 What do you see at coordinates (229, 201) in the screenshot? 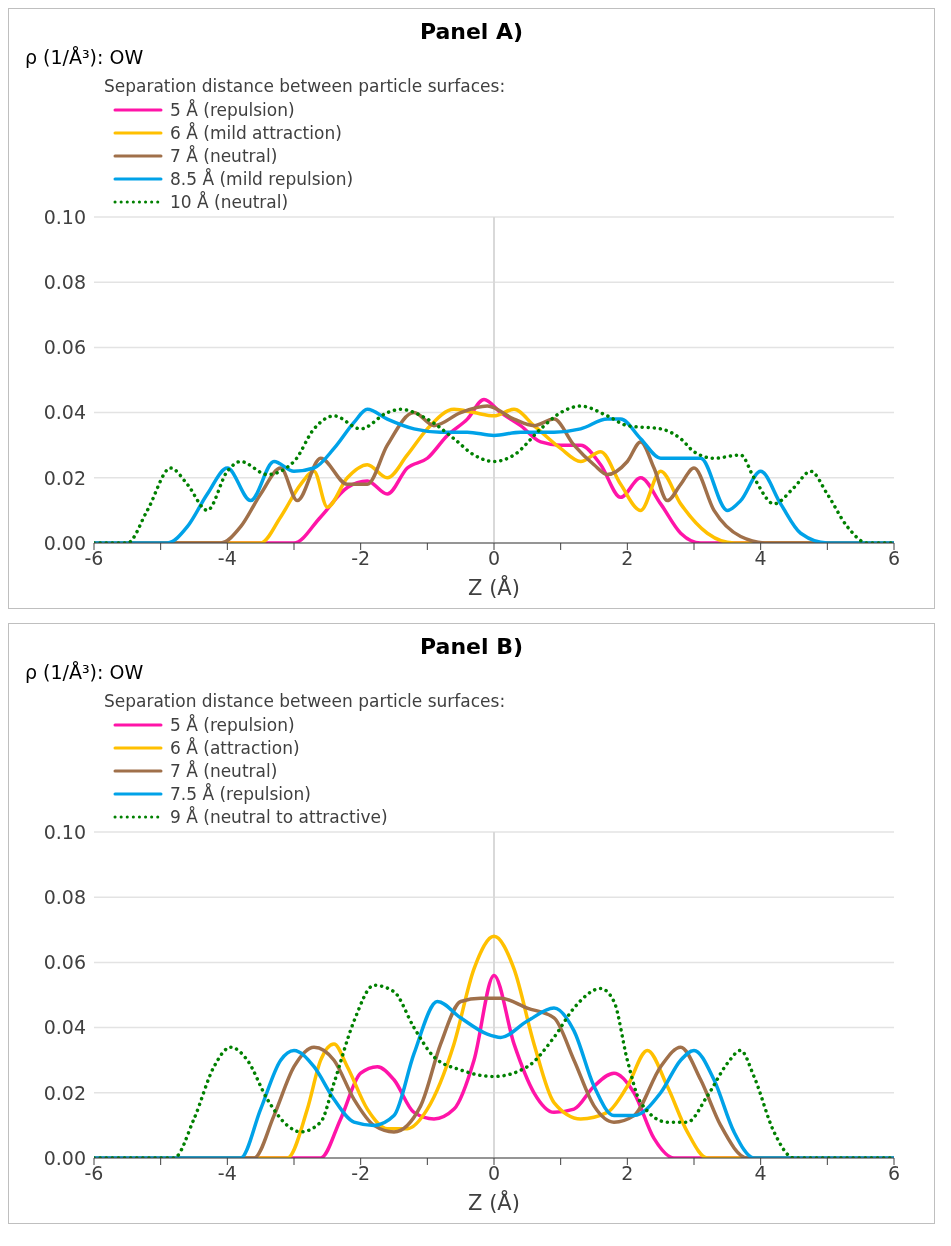
I see `legend-label: 10 Å (neutral)` at bounding box center [229, 201].